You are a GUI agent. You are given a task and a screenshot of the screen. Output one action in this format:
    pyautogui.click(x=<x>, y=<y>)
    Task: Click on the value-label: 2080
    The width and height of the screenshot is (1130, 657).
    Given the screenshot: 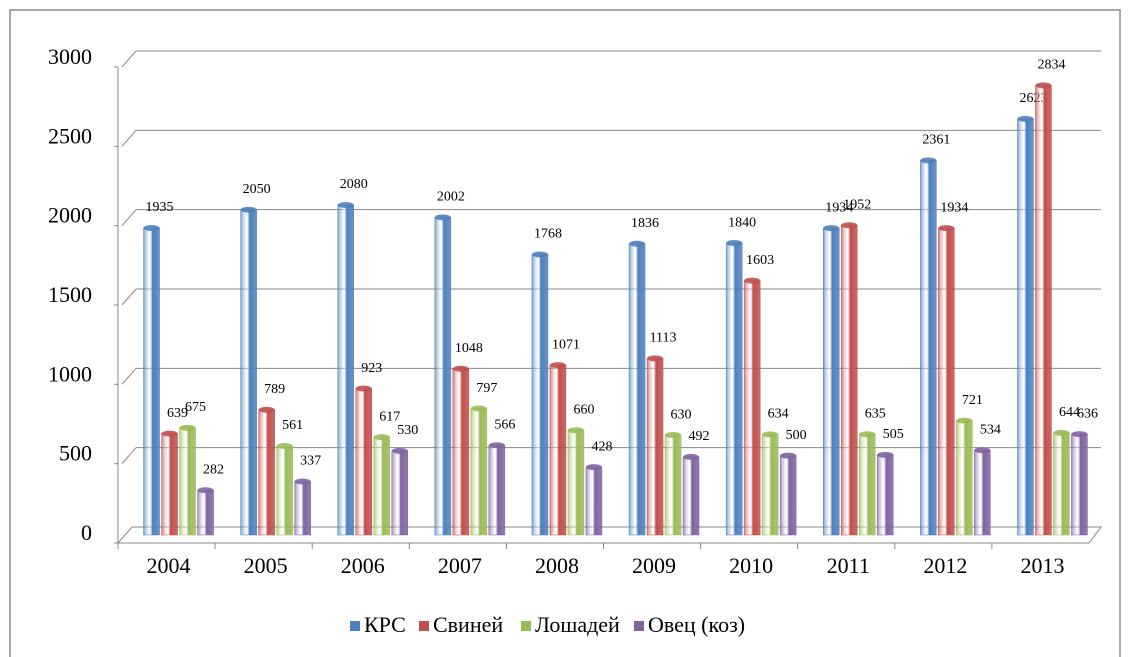 What is the action you would take?
    pyautogui.click(x=354, y=184)
    